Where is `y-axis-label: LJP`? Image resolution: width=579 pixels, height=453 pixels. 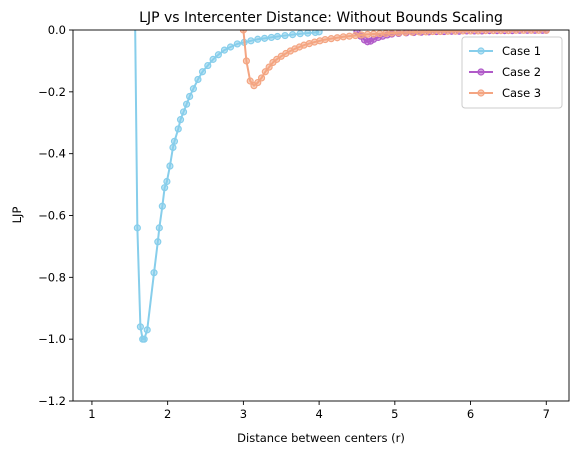
y-axis-label: LJP is located at coordinates (17, 215).